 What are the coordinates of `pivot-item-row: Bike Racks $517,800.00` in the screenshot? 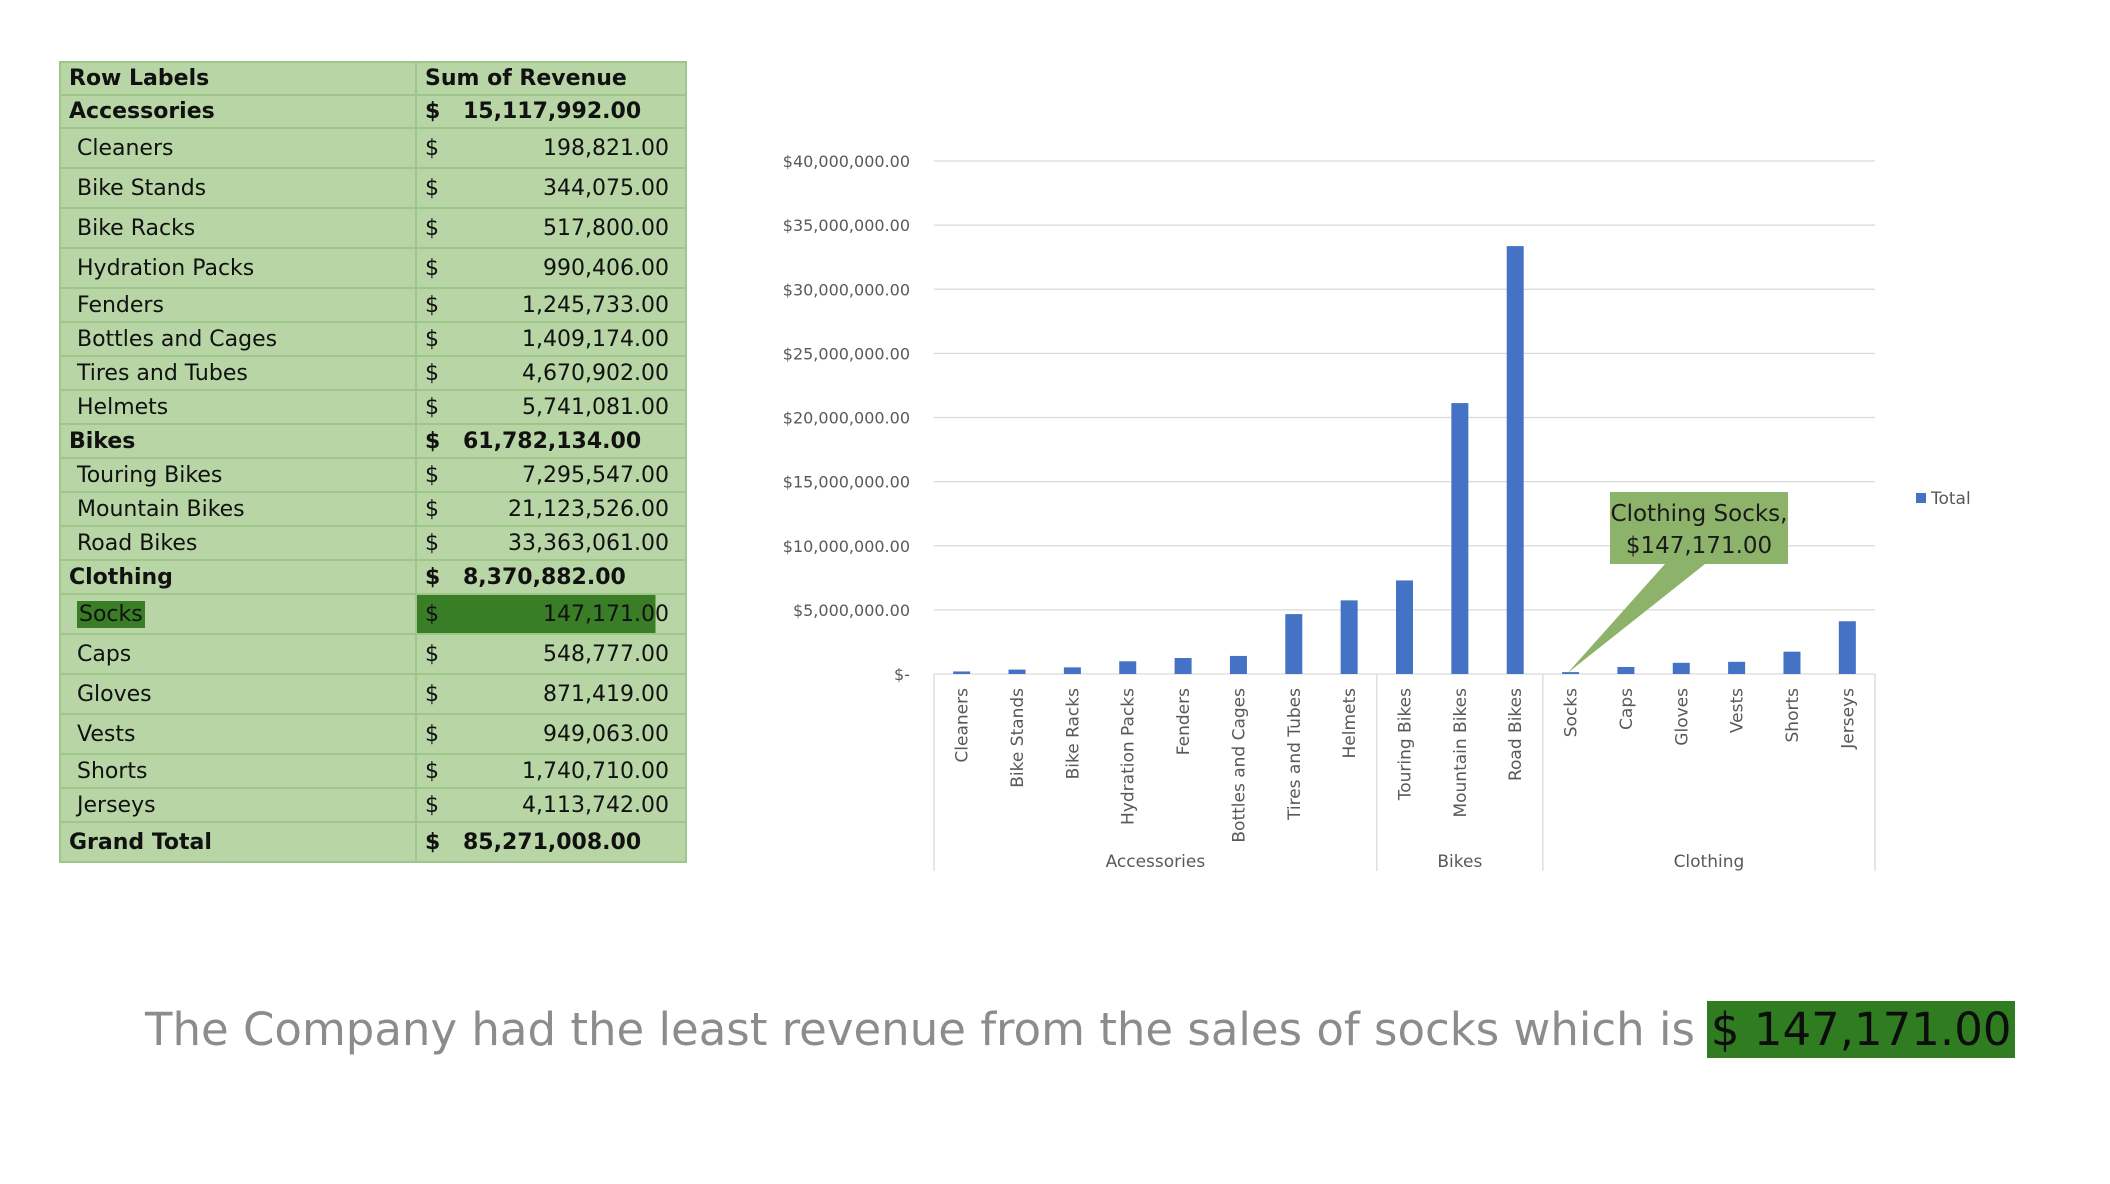 It's located at (373, 228).